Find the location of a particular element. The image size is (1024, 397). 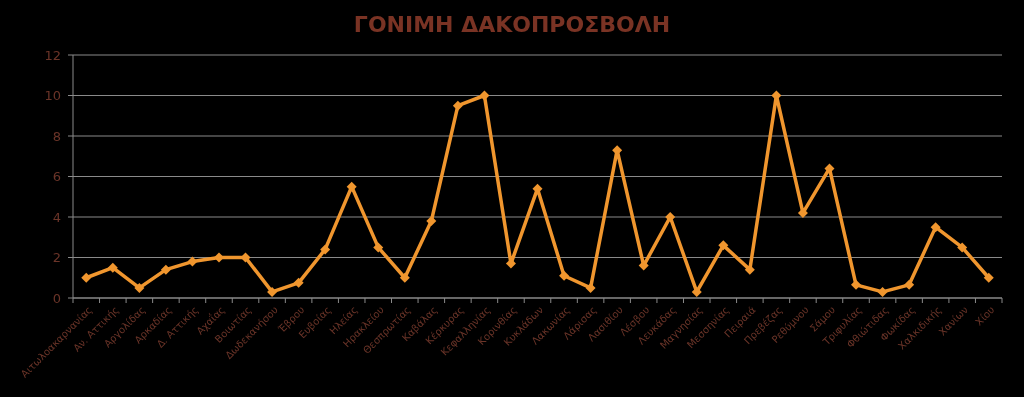

y-tick-label: 4 is located at coordinates (56, 217).